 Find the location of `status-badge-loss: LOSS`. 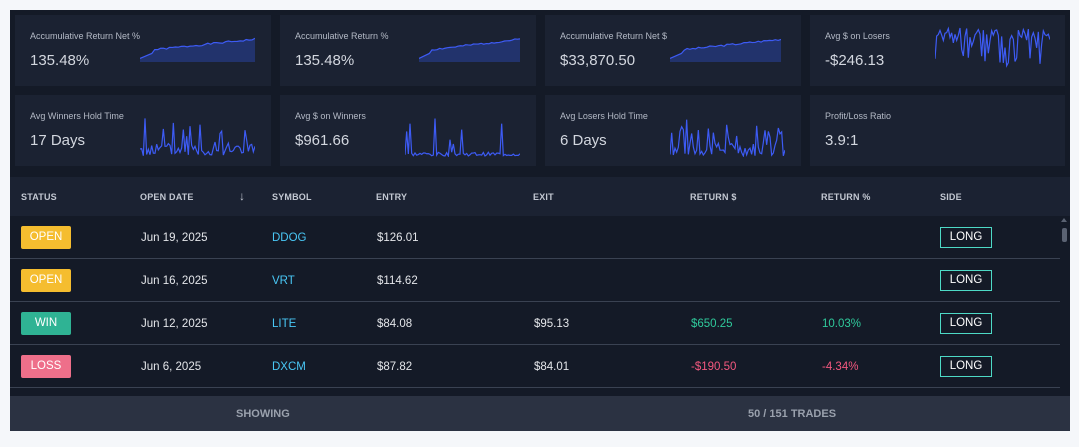

status-badge-loss: LOSS is located at coordinates (46, 366).